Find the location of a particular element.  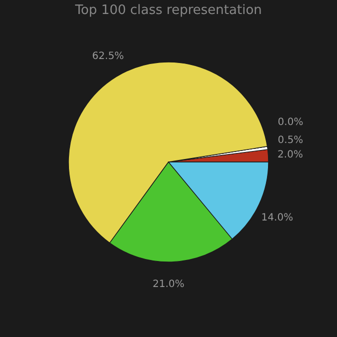

chart-title: Top 100 class representation is located at coordinates (168, 10).